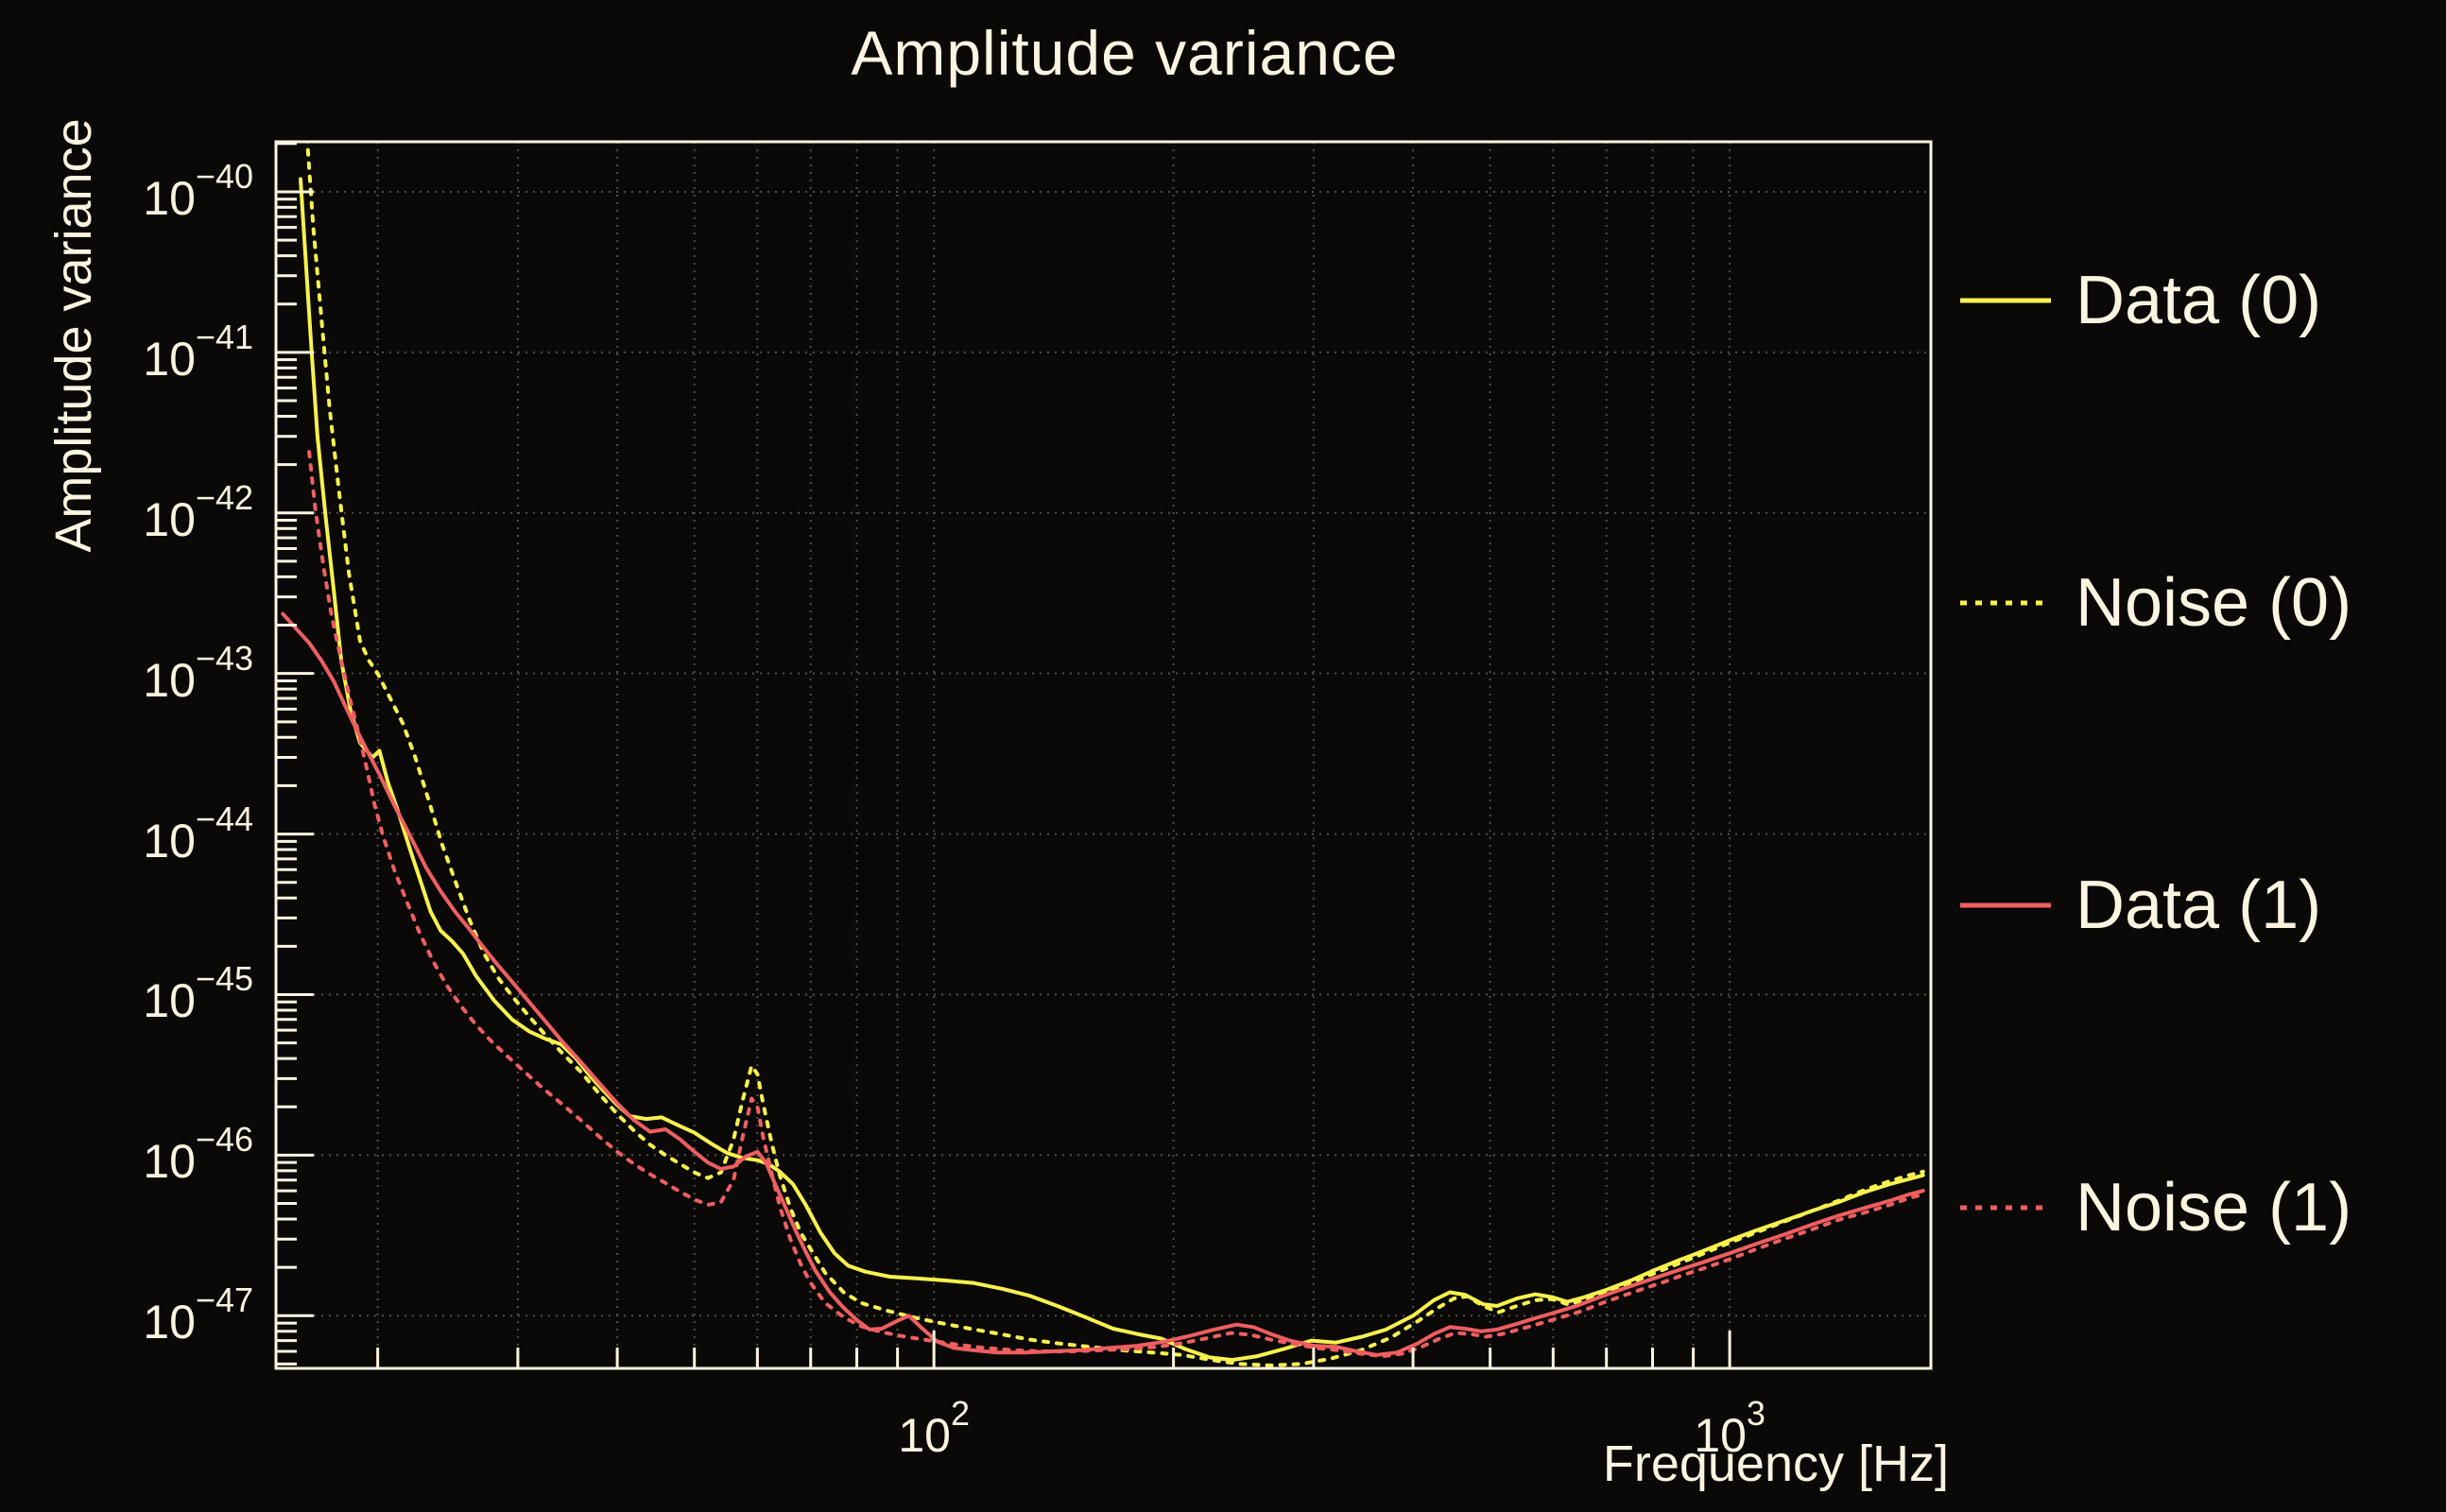 The image size is (2446, 1512). What do you see at coordinates (198, 993) in the screenshot?
I see `y-tick-label: 10−45` at bounding box center [198, 993].